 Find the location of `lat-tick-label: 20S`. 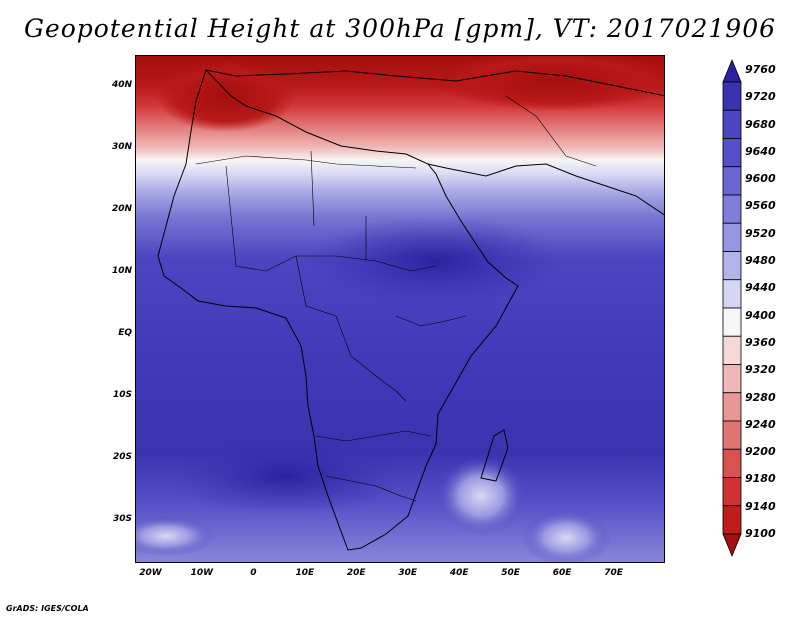

lat-tick-label: 20S is located at coordinates (122, 456).